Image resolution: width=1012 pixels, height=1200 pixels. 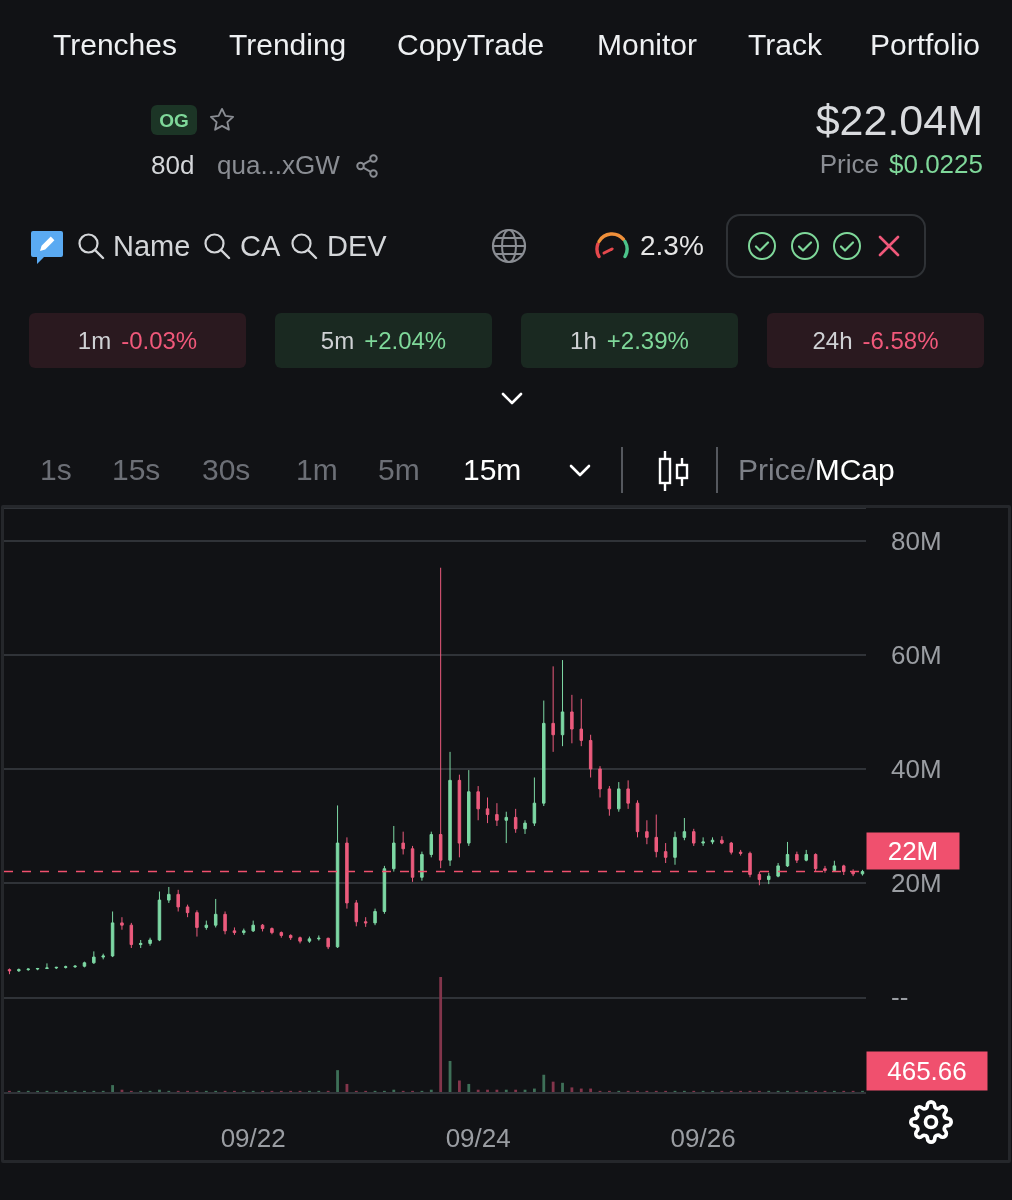 I want to click on text: 80d, so click(x=173, y=165).